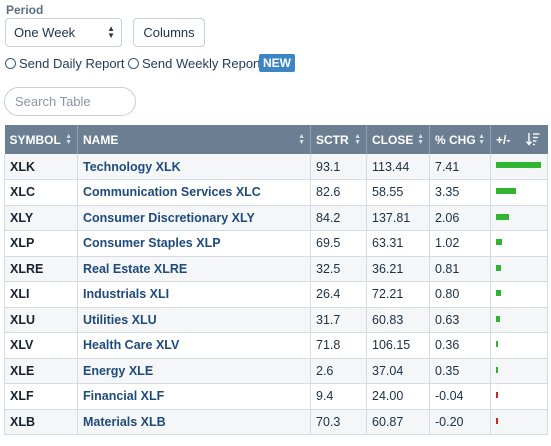 The height and width of the screenshot is (446, 551). Describe the element at coordinates (41, 218) in the screenshot. I see `symbol-cell: XLY` at that location.